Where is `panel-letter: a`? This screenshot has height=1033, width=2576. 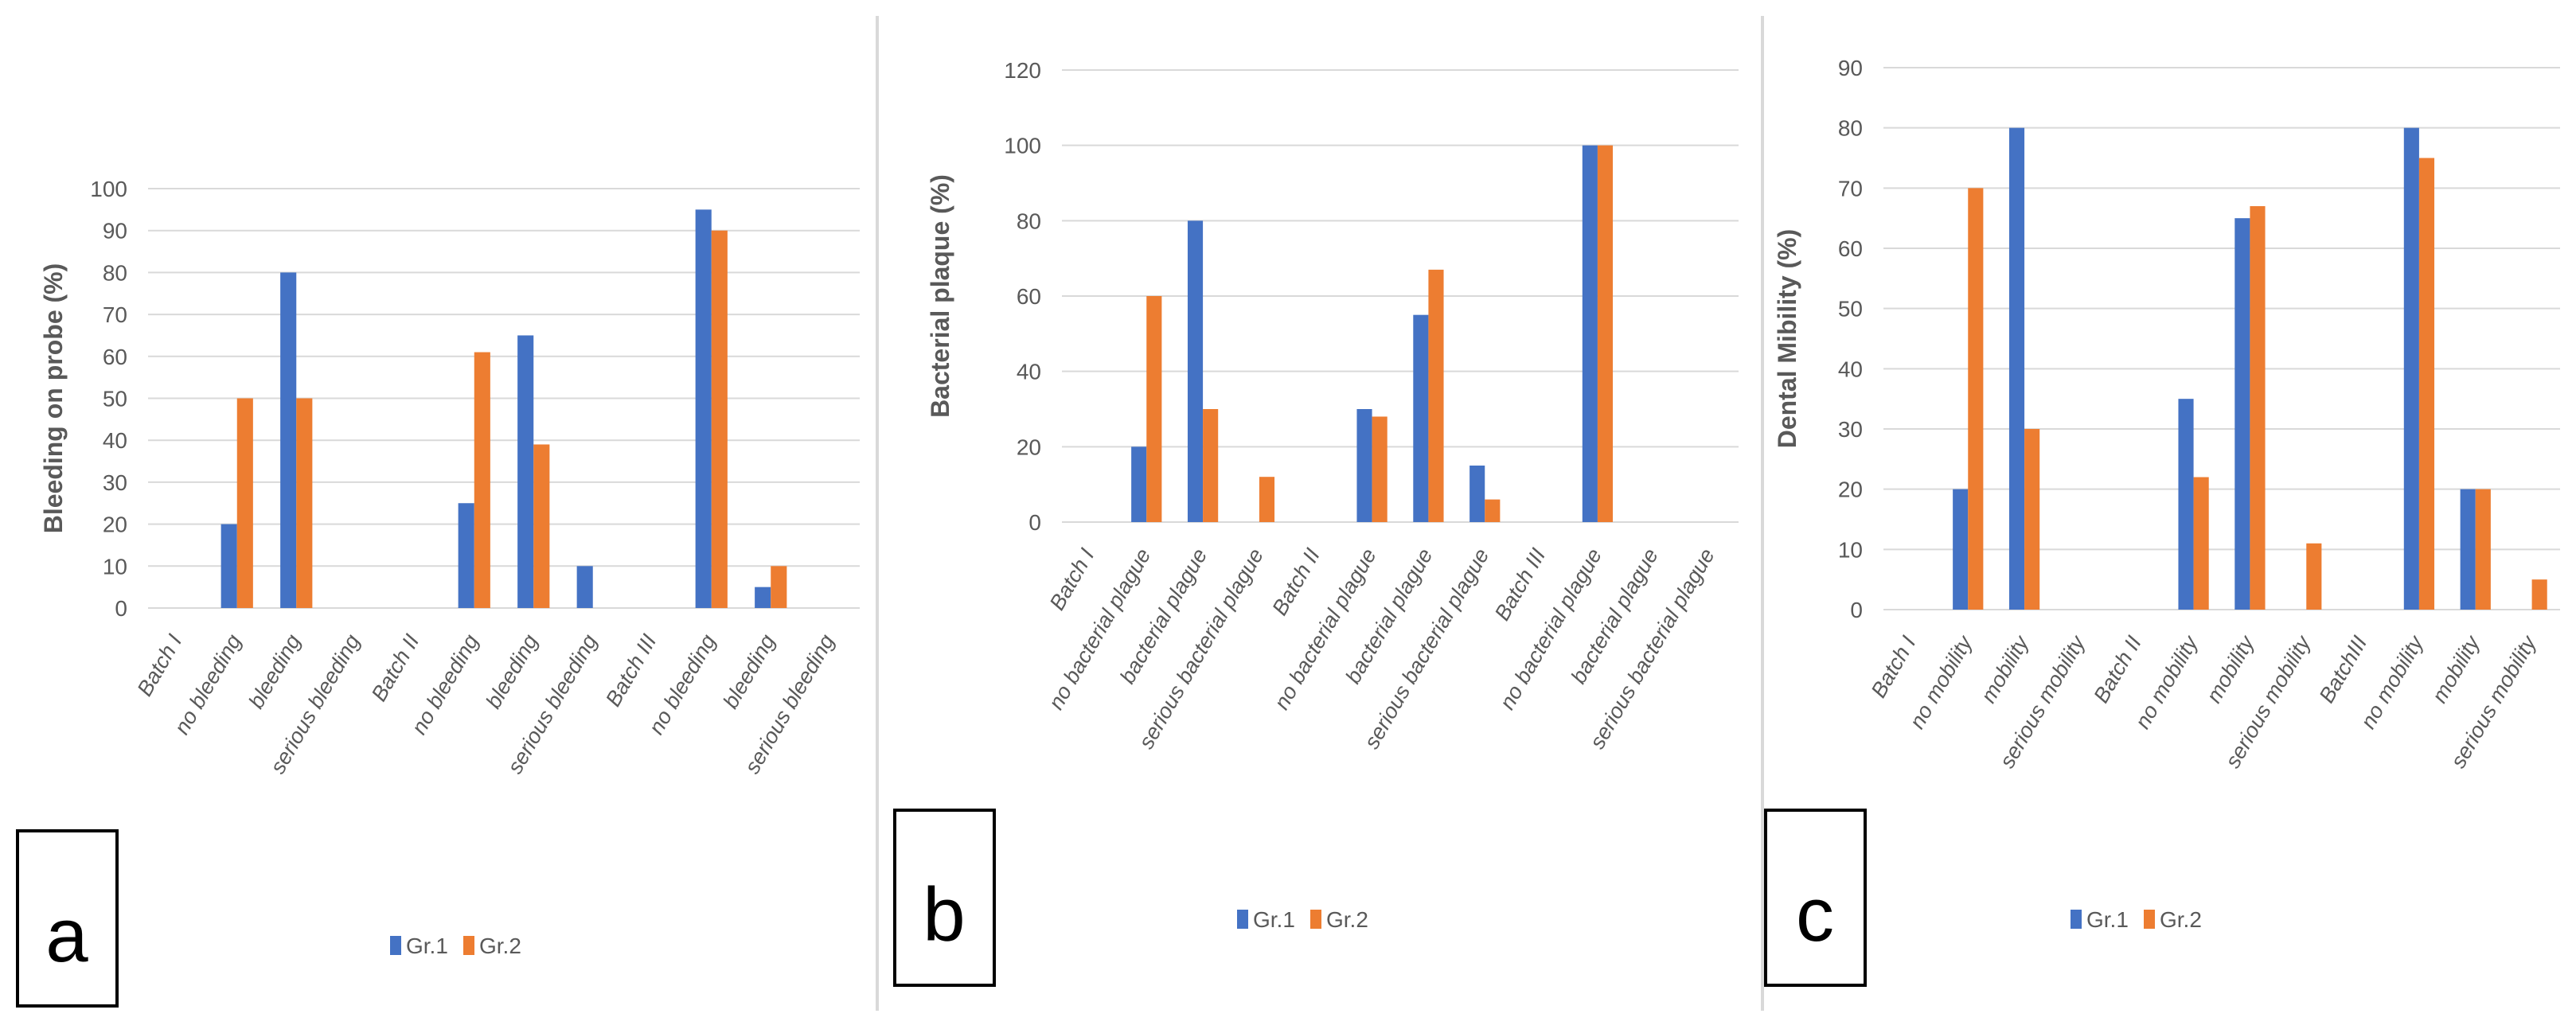 panel-letter: a is located at coordinates (66, 936).